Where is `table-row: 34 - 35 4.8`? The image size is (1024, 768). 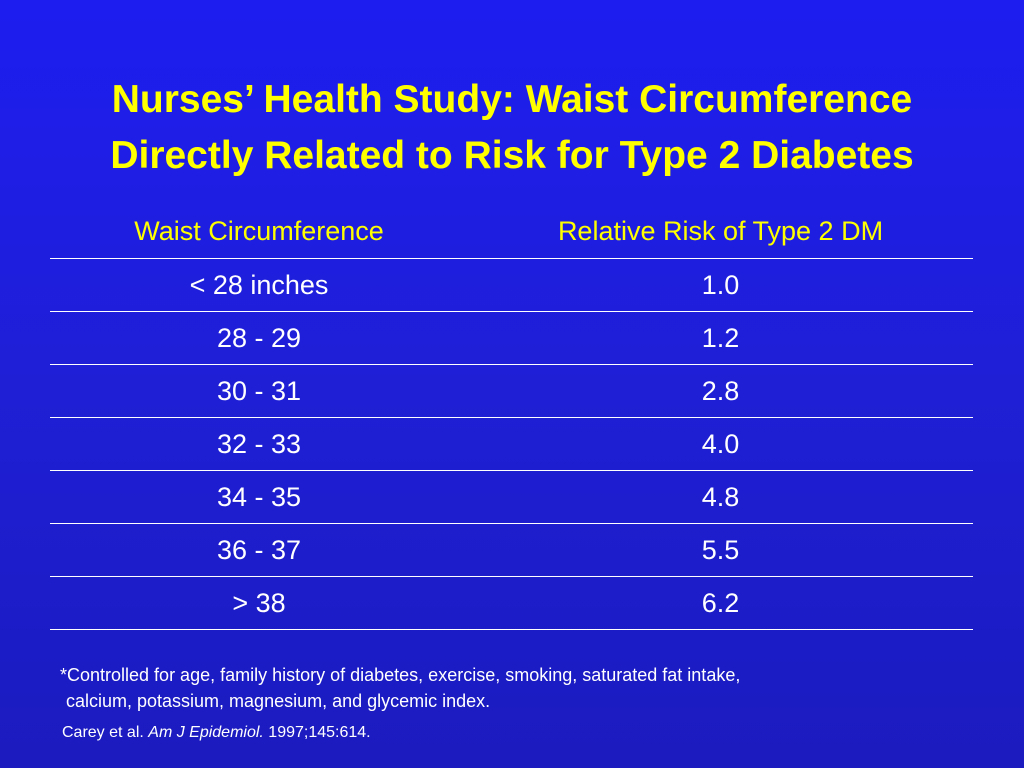
table-row: 34 - 35 4.8 is located at coordinates (511, 497).